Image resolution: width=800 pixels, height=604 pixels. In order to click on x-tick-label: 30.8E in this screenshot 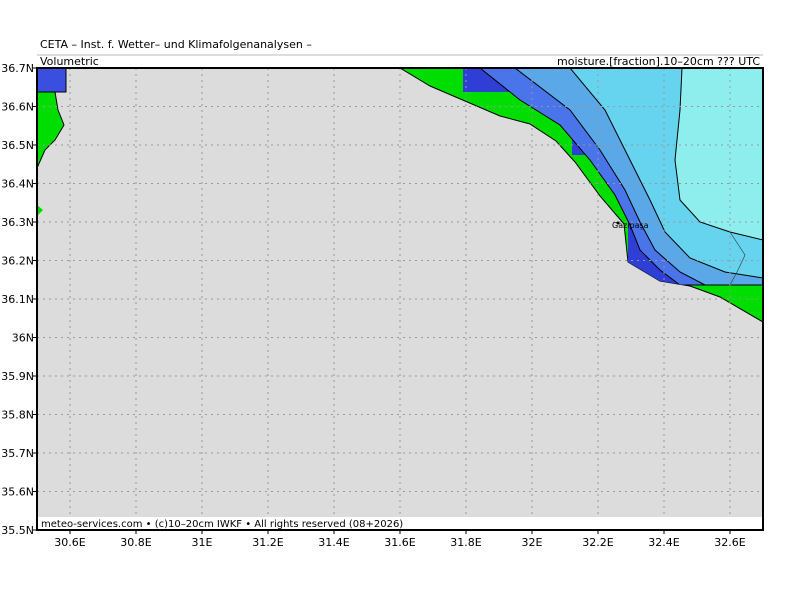, I will do `click(135, 542)`.